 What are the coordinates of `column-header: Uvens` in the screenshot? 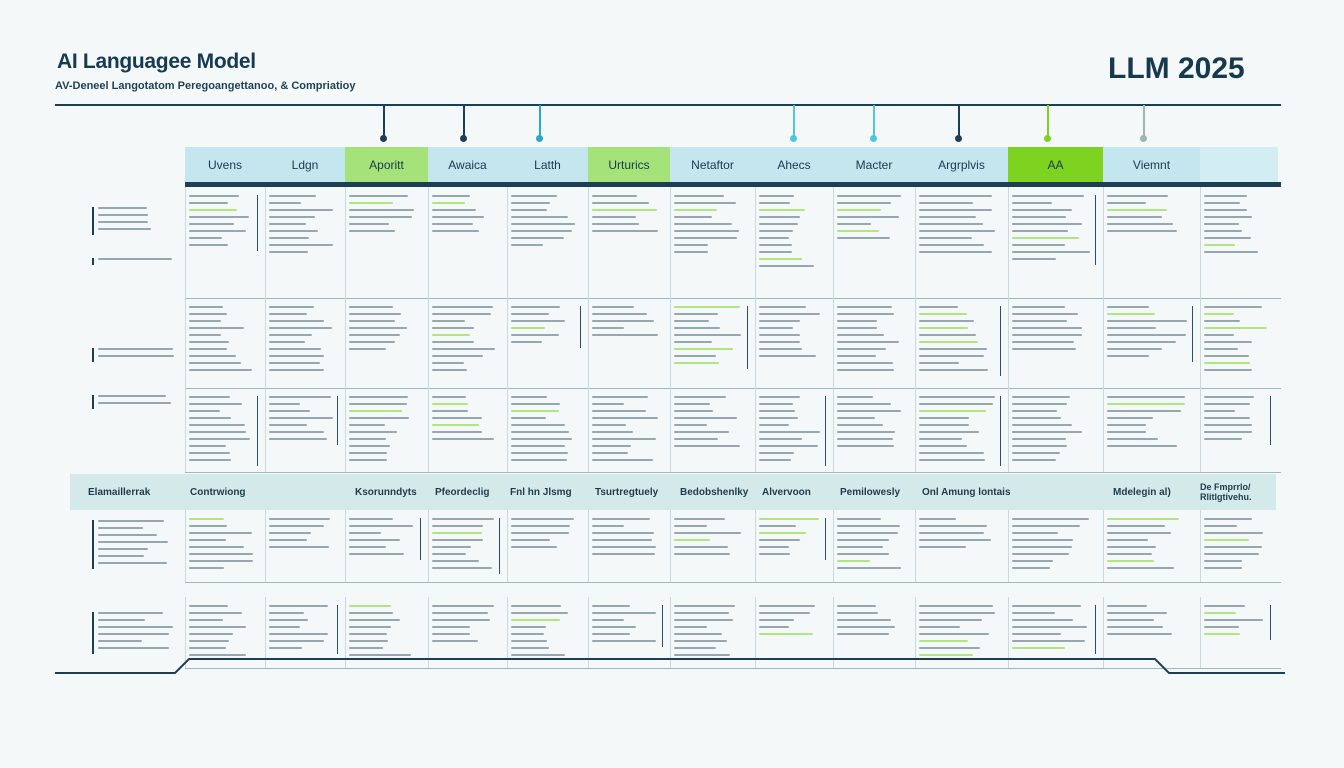 It's located at (225, 164).